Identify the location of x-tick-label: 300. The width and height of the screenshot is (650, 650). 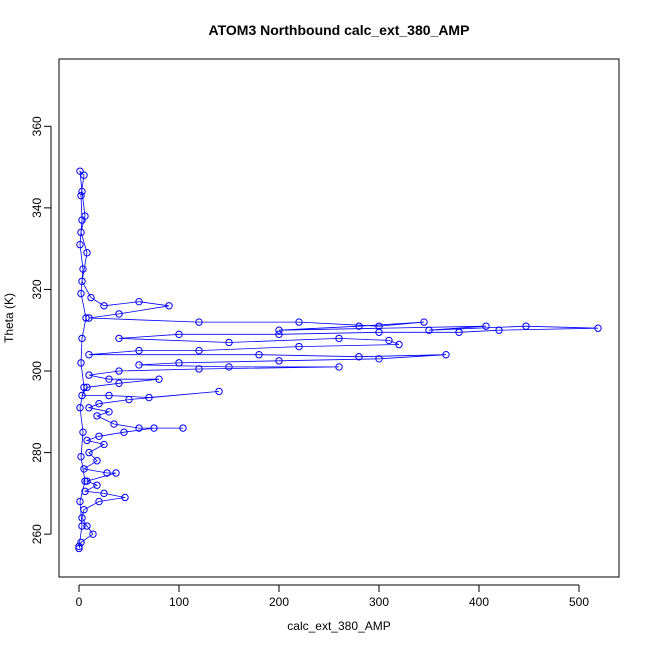
(379, 602).